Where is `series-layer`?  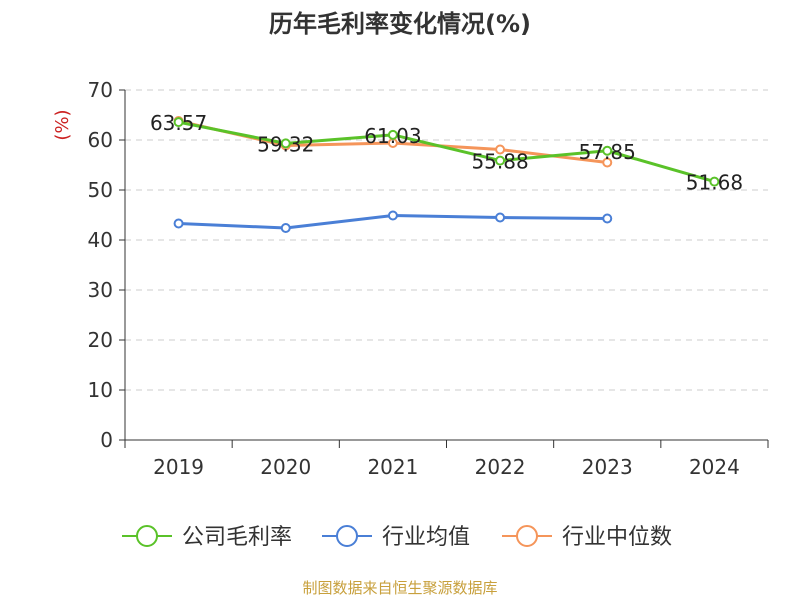
series-layer is located at coordinates (446, 174).